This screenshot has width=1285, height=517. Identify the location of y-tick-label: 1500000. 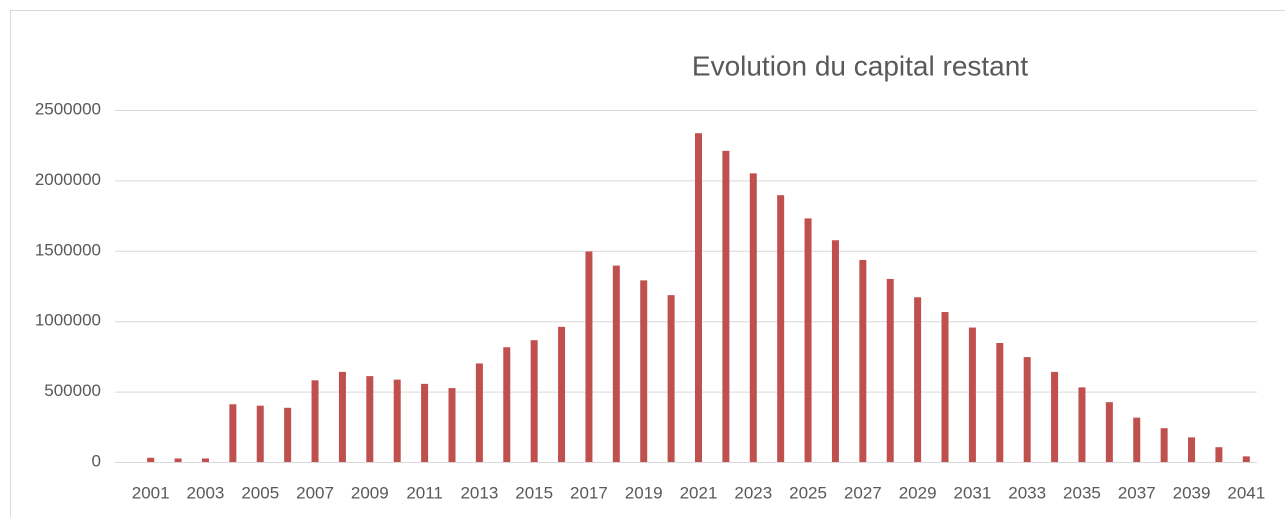
(68, 249).